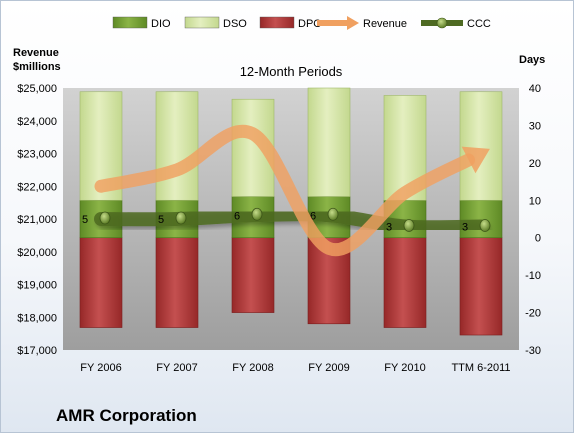  I want to click on category-label: FY 2010, so click(404, 368).